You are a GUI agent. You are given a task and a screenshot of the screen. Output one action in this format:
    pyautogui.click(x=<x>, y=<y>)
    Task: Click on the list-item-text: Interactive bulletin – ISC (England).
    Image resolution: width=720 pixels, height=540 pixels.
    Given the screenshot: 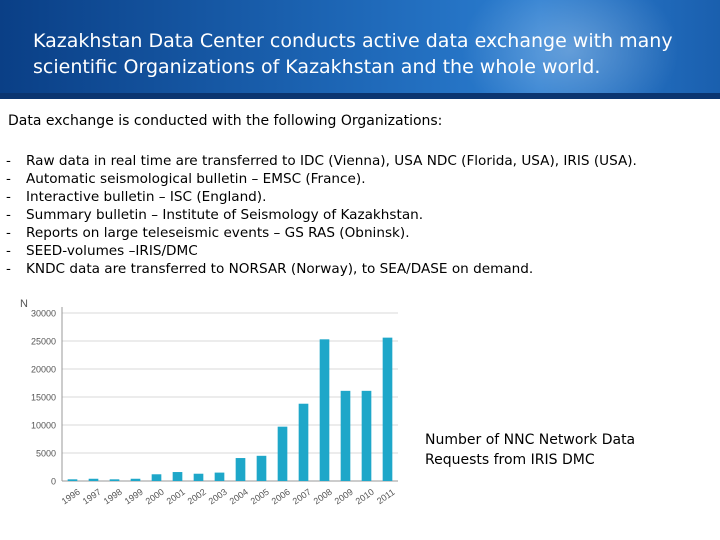 What is the action you would take?
    pyautogui.click(x=146, y=197)
    